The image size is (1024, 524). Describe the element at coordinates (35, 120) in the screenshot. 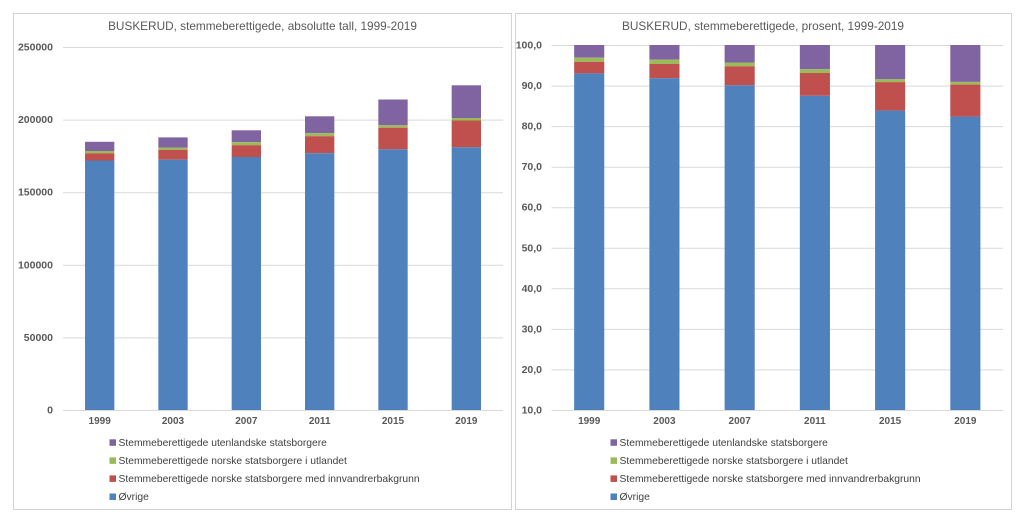

I see `svg-text: 200000` at that location.